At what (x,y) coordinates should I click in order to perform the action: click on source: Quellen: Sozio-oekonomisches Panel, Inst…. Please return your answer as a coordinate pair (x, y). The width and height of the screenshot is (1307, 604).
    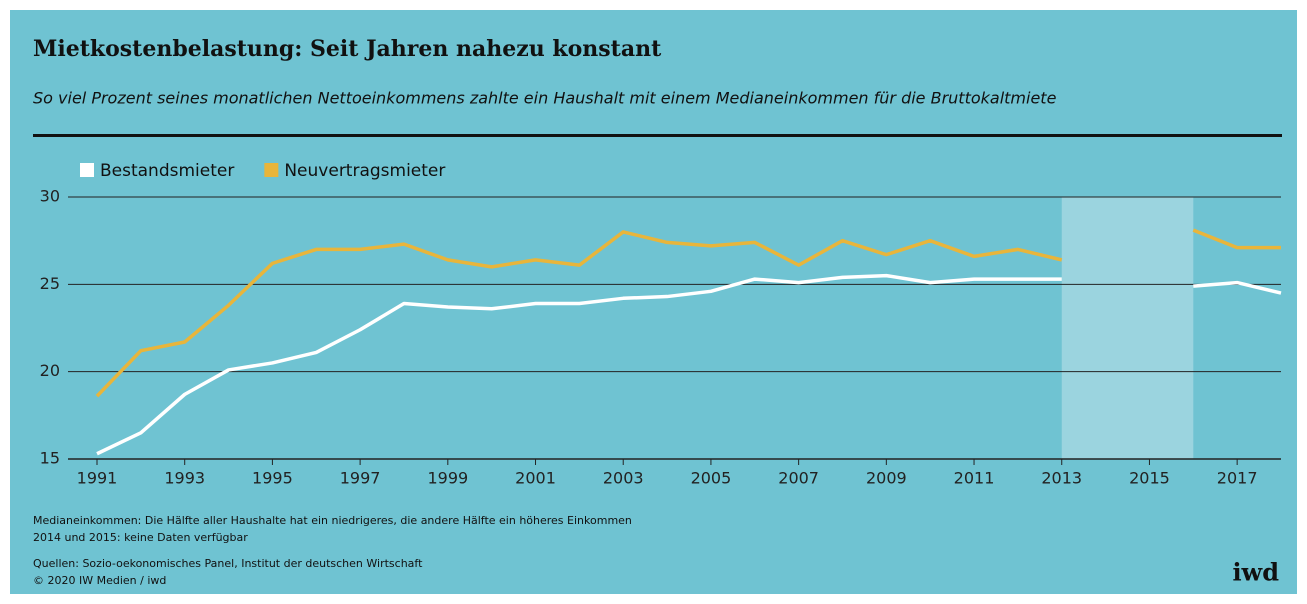
    Looking at the image, I should click on (228, 563).